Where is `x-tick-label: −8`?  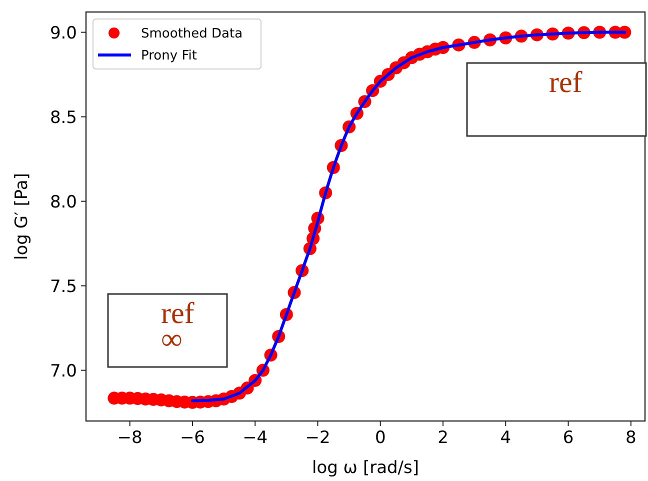
x-tick-label: −8 is located at coordinates (129, 438).